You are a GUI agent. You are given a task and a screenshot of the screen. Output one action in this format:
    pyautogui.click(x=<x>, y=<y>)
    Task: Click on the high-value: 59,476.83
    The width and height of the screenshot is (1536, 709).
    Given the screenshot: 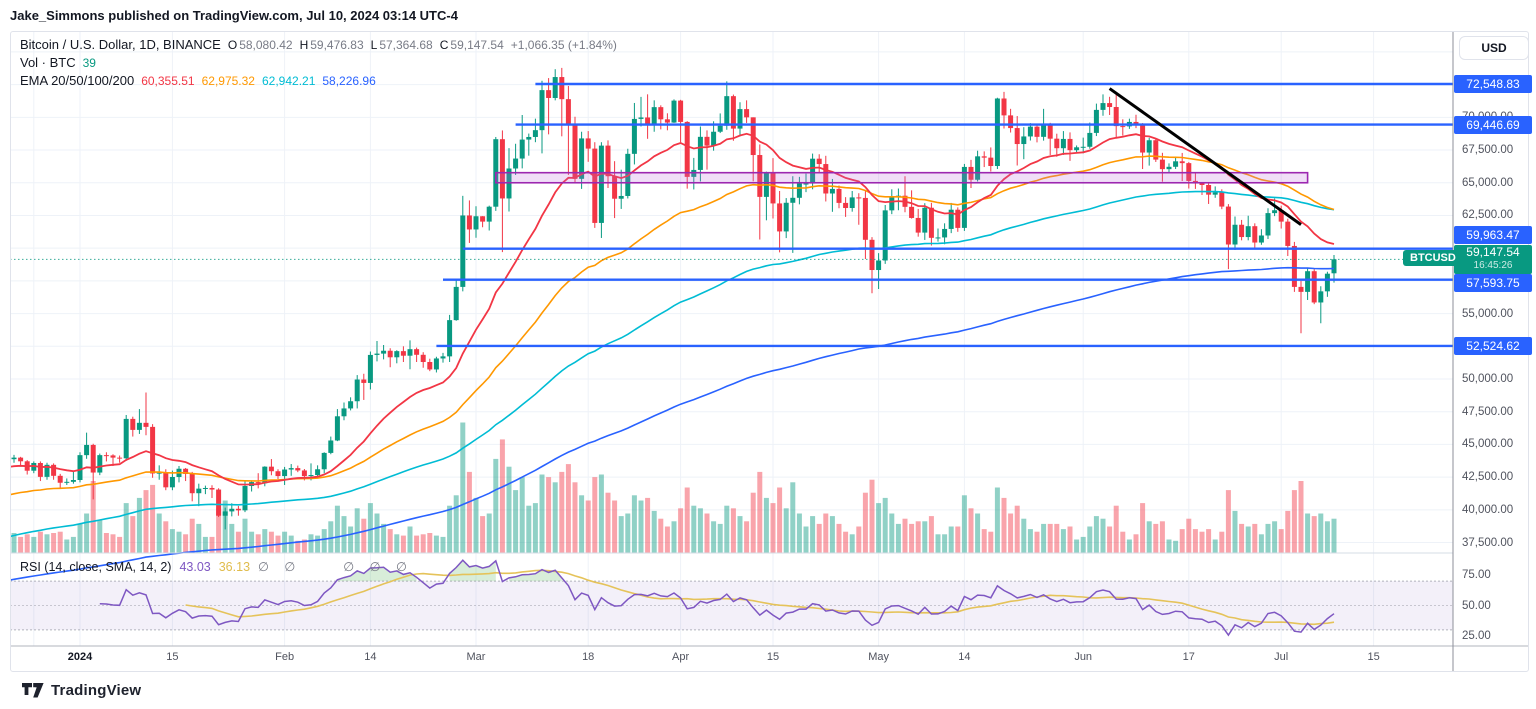 What is the action you would take?
    pyautogui.click(x=337, y=45)
    